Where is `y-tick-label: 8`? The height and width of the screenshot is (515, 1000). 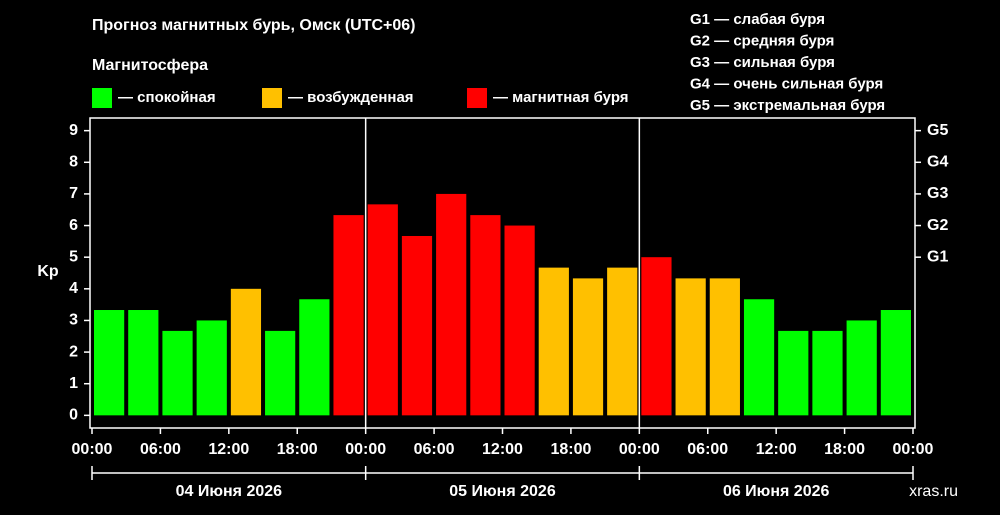 y-tick-label: 8 is located at coordinates (73, 162).